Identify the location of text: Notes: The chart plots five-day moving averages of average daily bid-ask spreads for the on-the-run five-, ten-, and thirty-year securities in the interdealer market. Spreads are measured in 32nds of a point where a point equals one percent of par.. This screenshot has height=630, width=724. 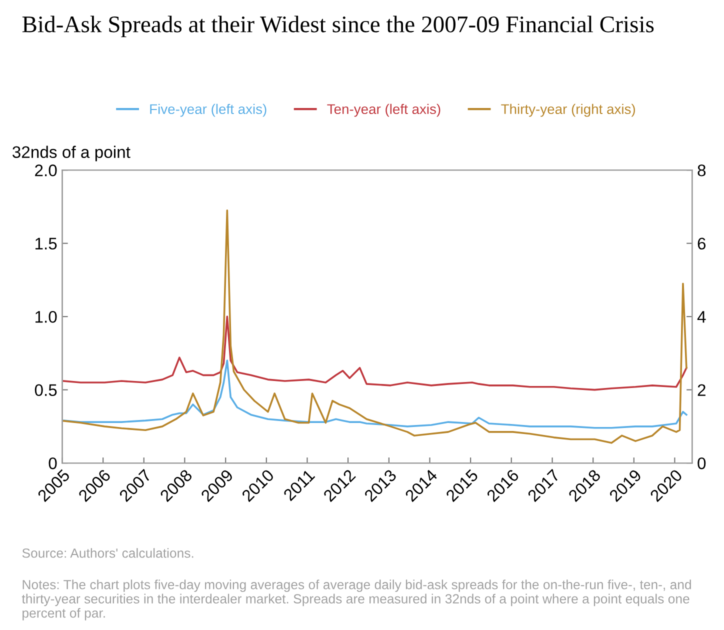
(356, 600).